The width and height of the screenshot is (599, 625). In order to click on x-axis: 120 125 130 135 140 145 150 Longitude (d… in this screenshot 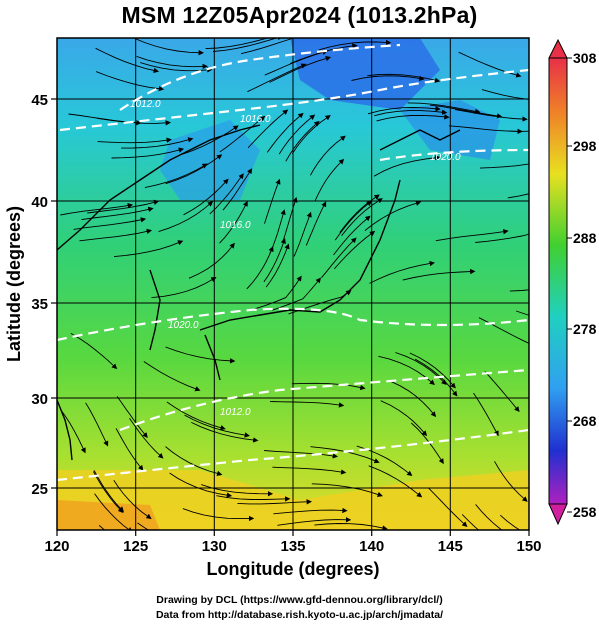, I will do `click(293, 554)`.